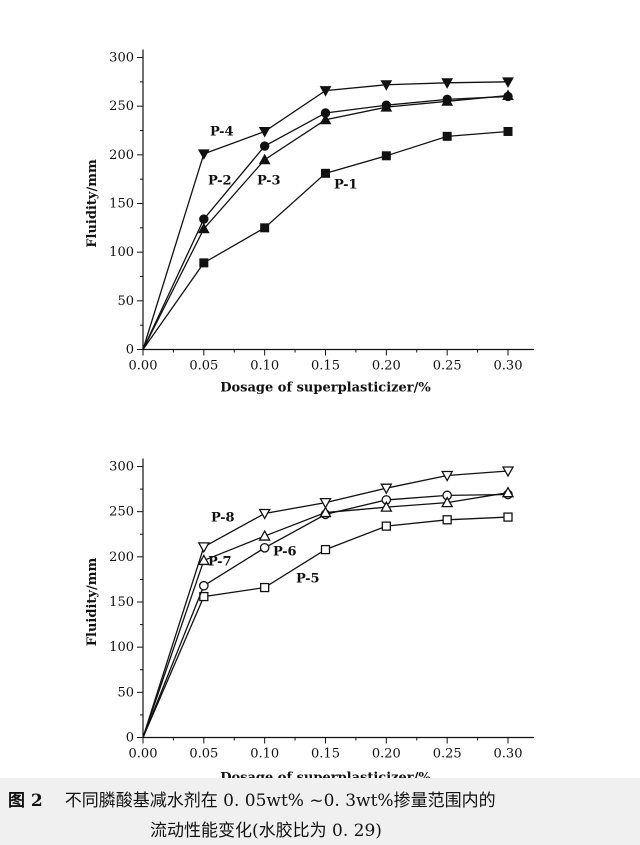 The height and width of the screenshot is (845, 640). I want to click on series-p-6-label: P-6, so click(285, 552).